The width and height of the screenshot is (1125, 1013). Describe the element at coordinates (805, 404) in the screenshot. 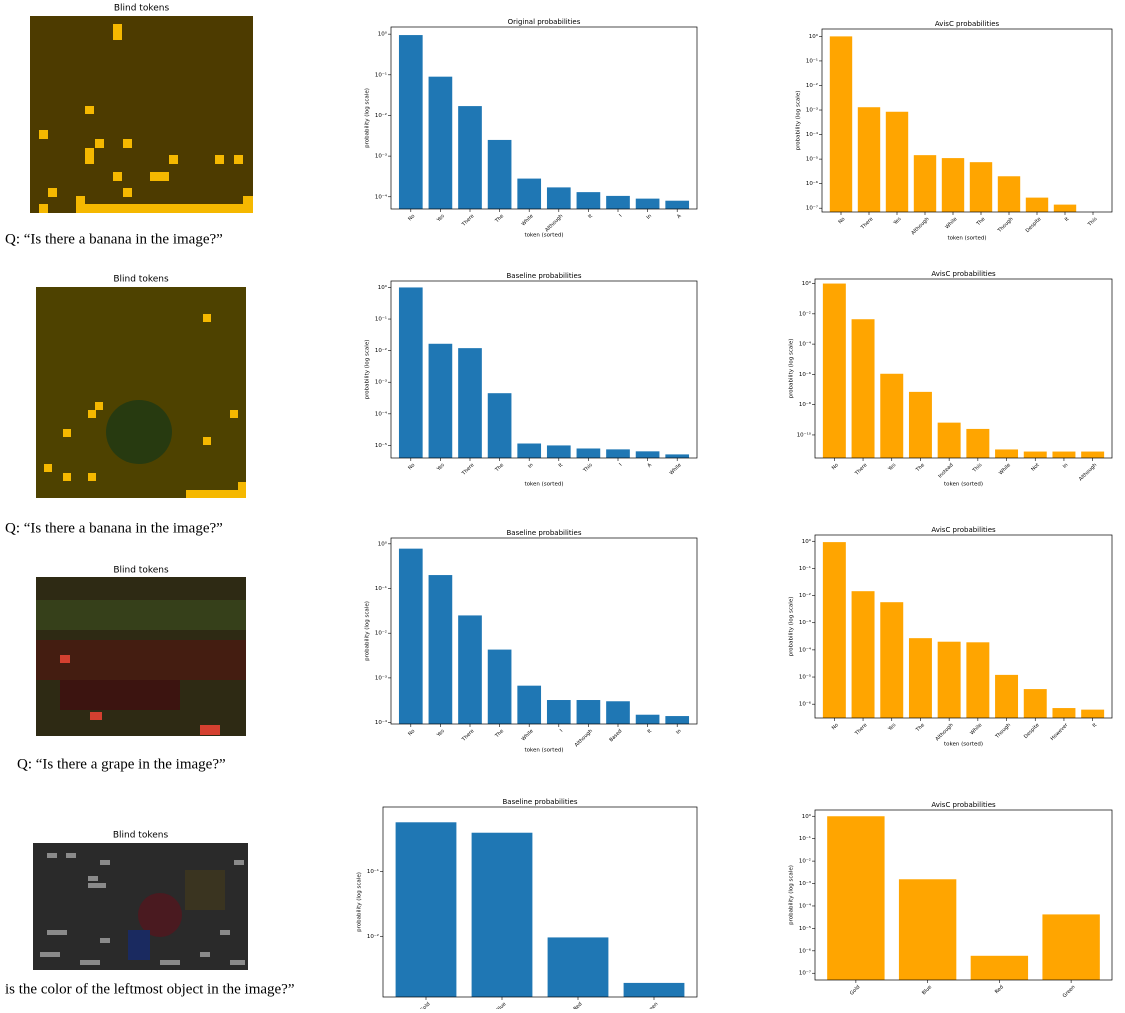

I see `y-tick-label: 10⁻⁸` at that location.